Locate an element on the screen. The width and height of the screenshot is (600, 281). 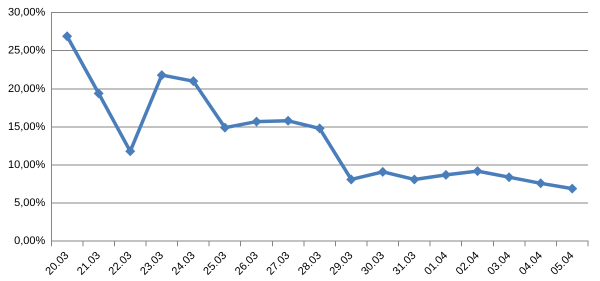
y-tick-label: 15,00% is located at coordinates (27, 126).